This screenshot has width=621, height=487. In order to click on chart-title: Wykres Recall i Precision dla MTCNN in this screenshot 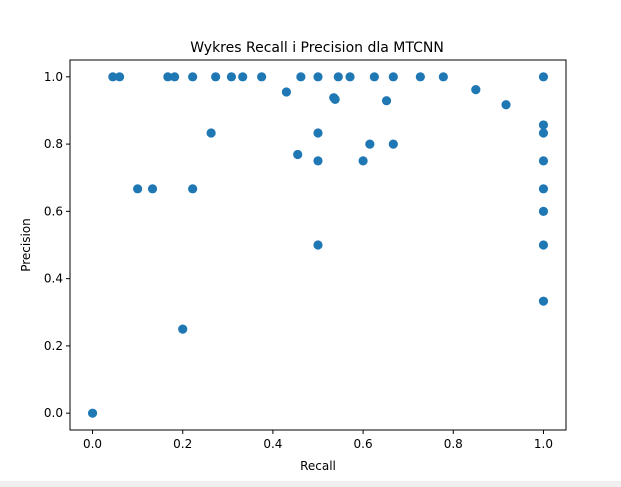, I will do `click(317, 48)`.